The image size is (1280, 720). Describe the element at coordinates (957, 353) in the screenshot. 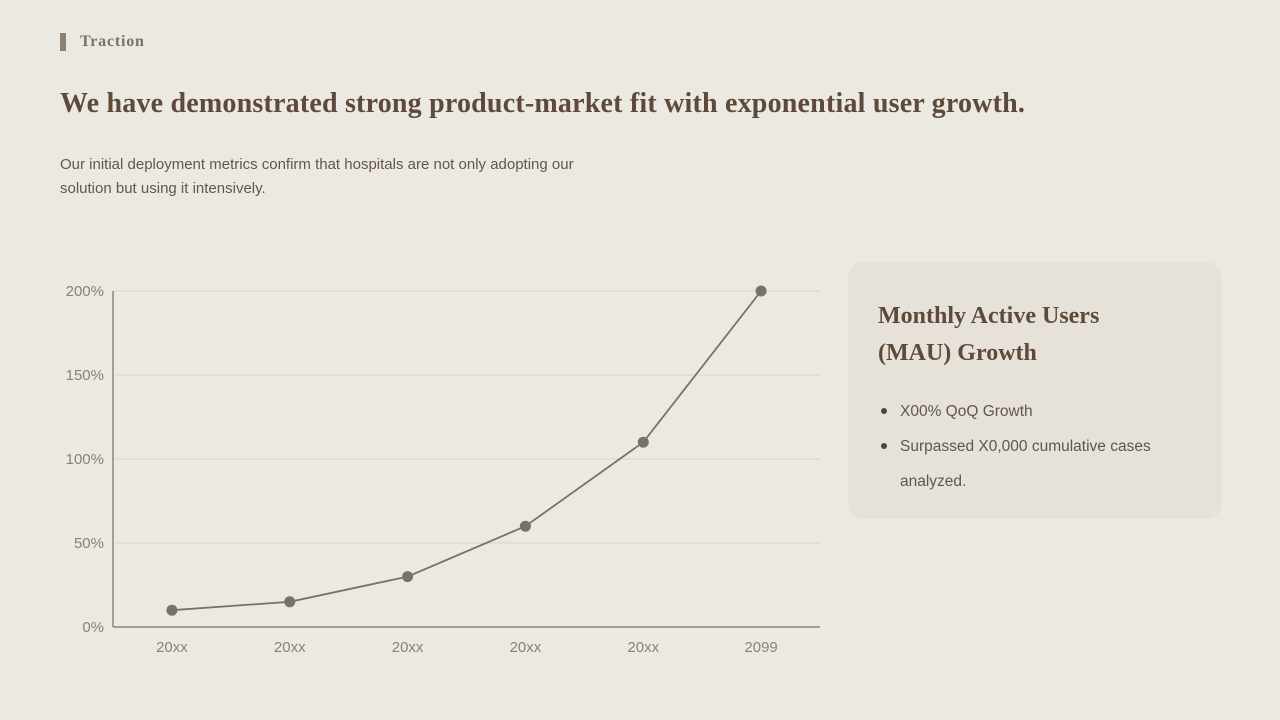

I see `card-title-line2: (MAU) Growth` at that location.